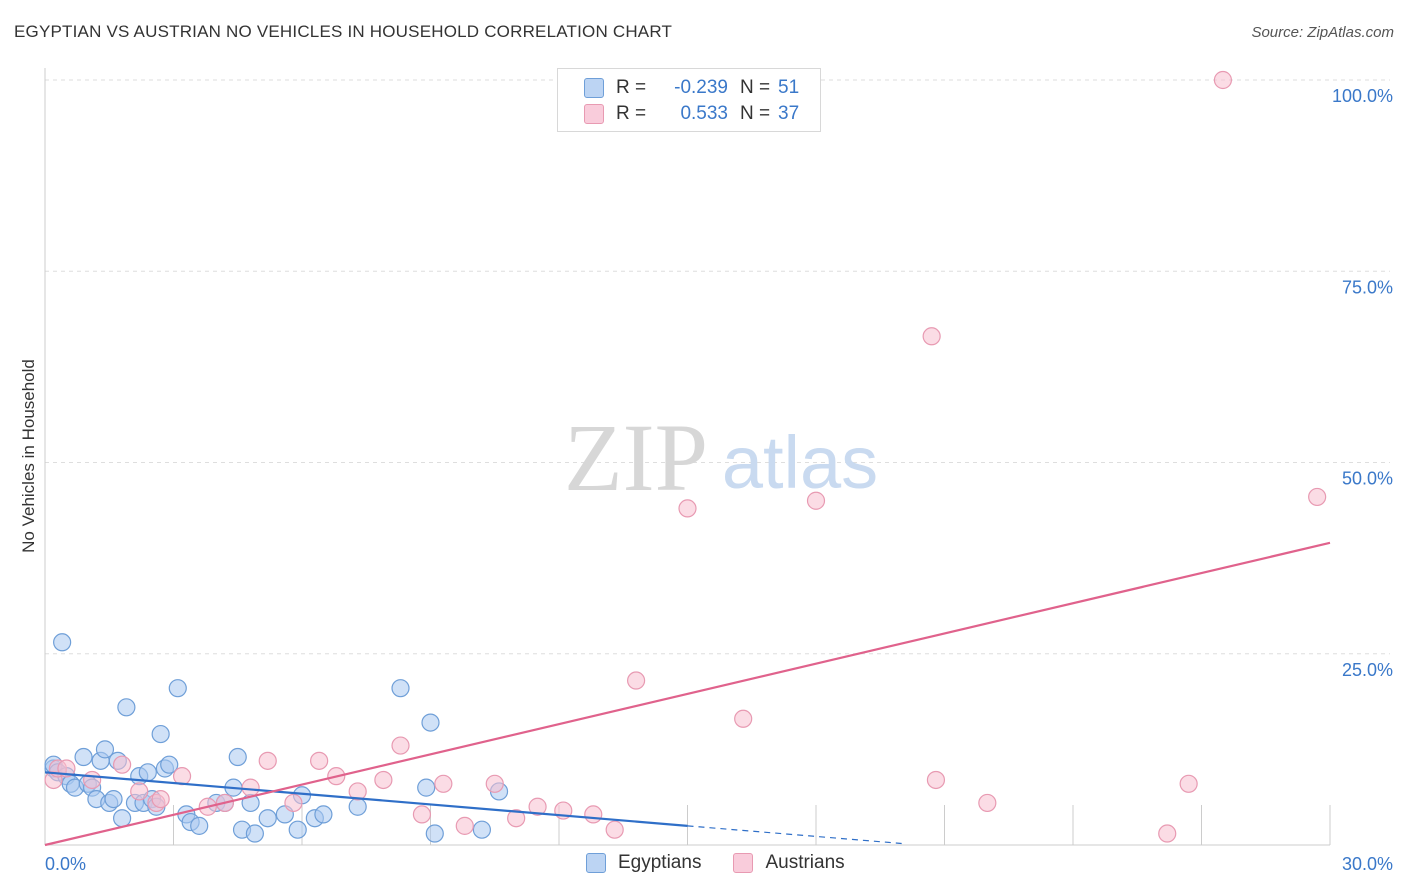 This screenshot has width=1406, height=892. I want to click on egyptians-trend-line, so click(366, 799).